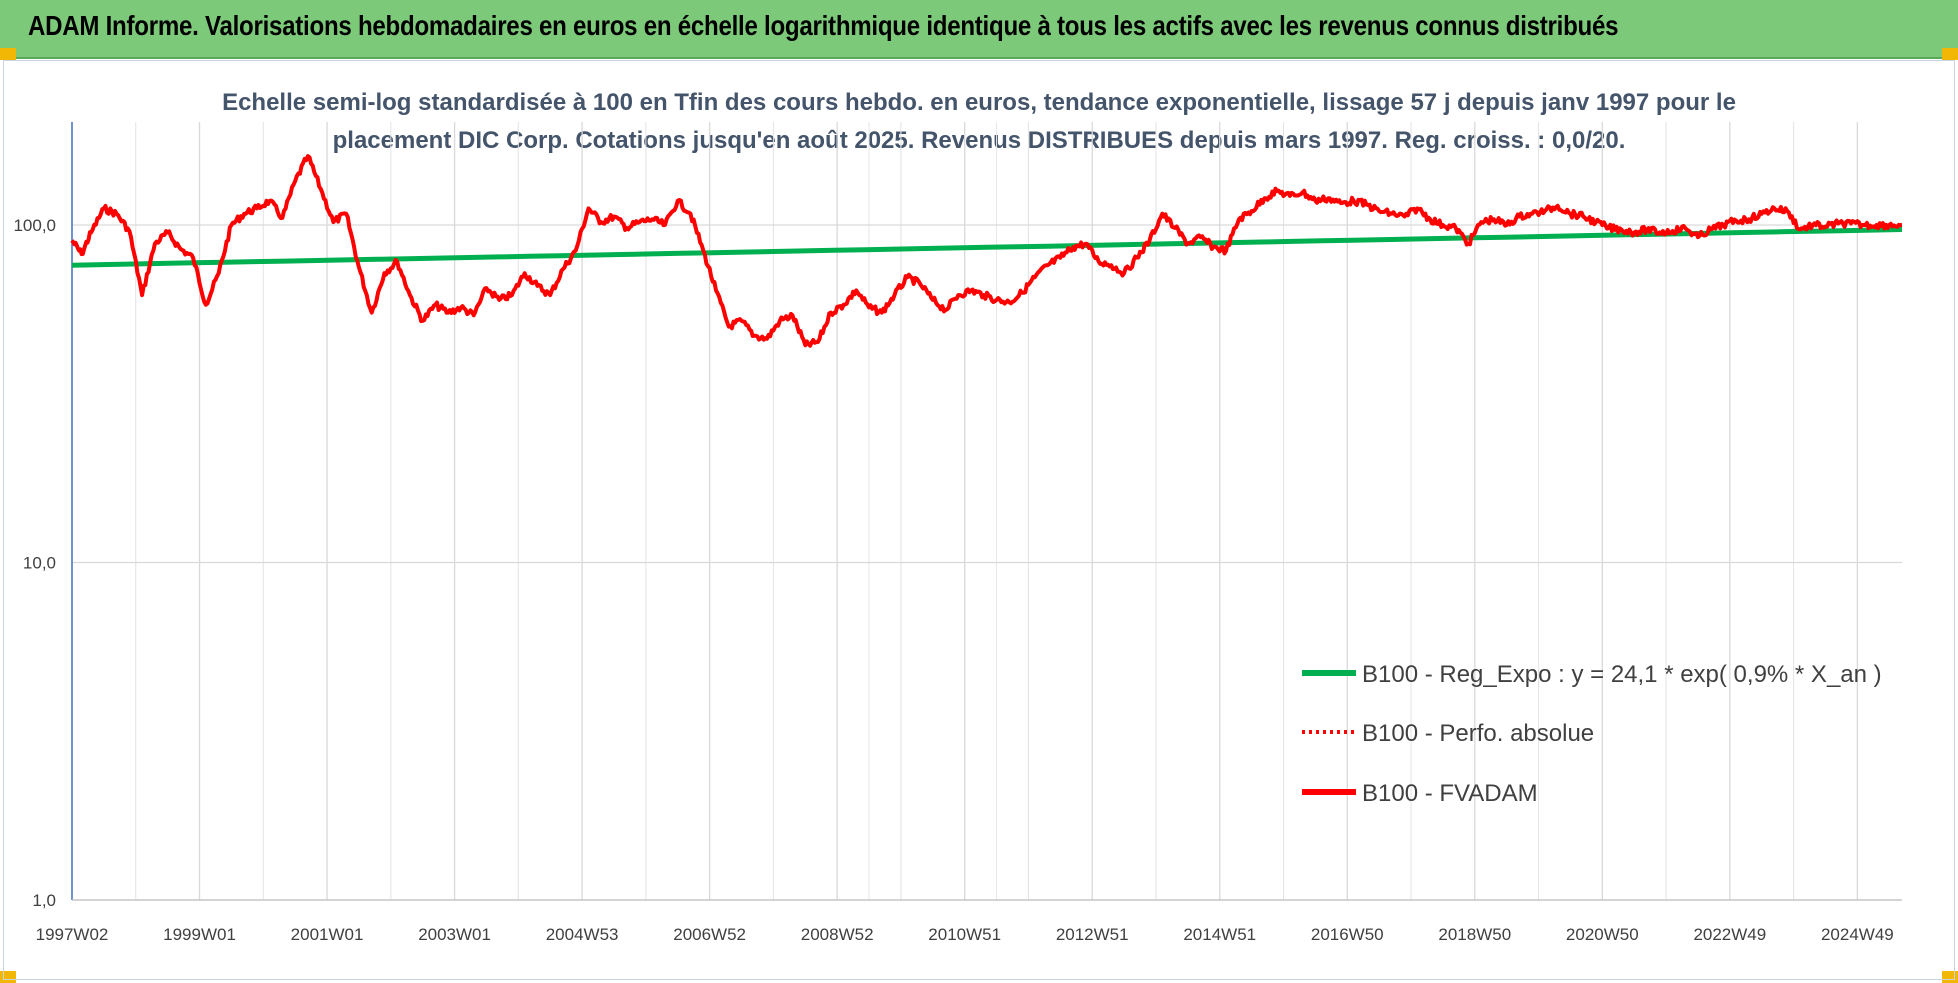 Image resolution: width=1958 pixels, height=983 pixels. Describe the element at coordinates (39, 563) in the screenshot. I see `y-tick-label: 10,0` at that location.